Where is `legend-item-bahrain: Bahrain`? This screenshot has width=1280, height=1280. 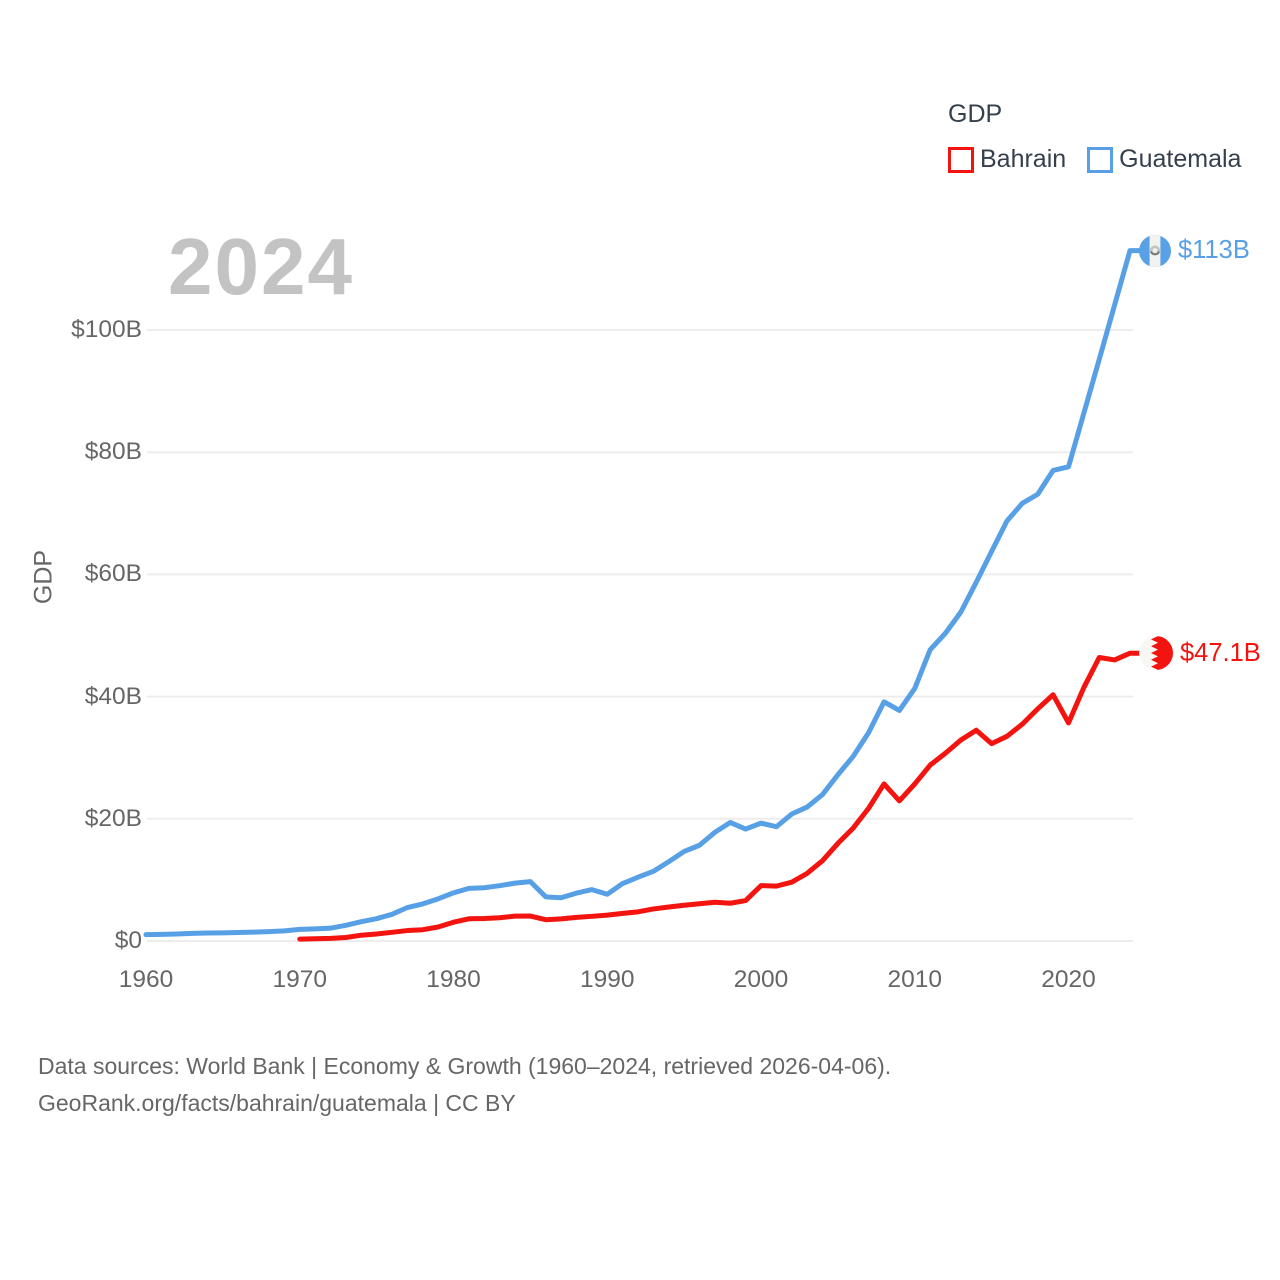
legend-item-bahrain: Bahrain is located at coordinates (1007, 159).